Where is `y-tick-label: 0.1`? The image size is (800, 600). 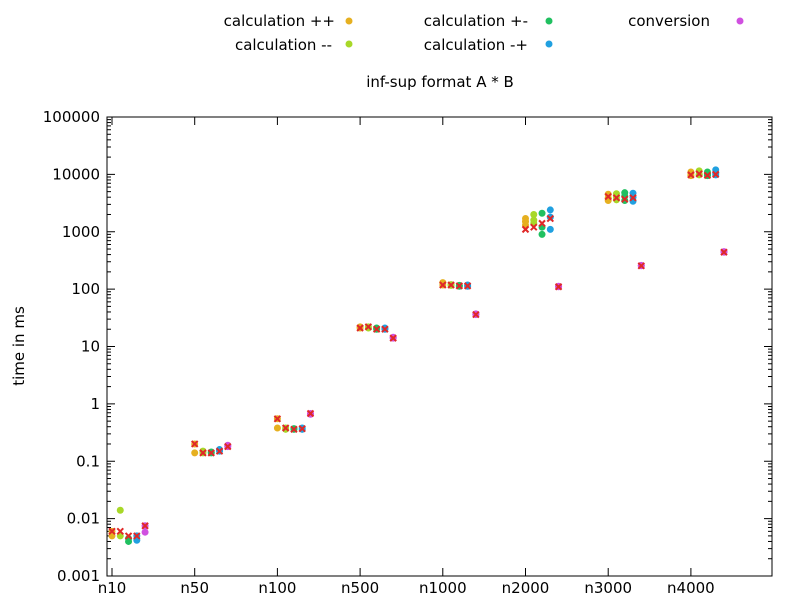 y-tick-label: 0.1 is located at coordinates (88, 461).